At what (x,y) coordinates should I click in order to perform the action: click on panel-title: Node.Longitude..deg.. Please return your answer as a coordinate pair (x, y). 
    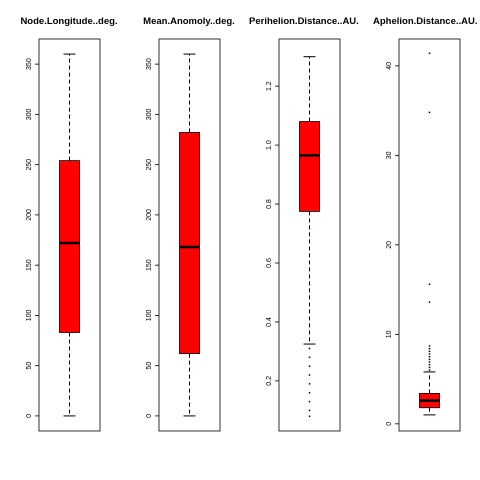
    Looking at the image, I should click on (68, 21).